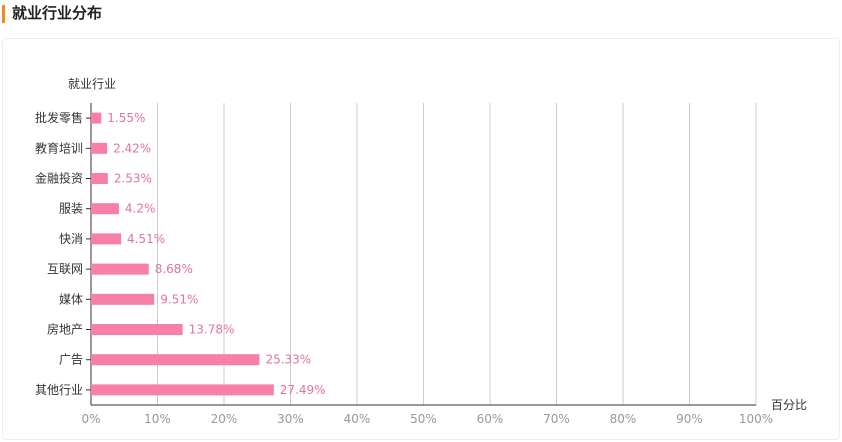 This screenshot has height=442, width=842. I want to click on data-label: 4.2%, so click(140, 209).